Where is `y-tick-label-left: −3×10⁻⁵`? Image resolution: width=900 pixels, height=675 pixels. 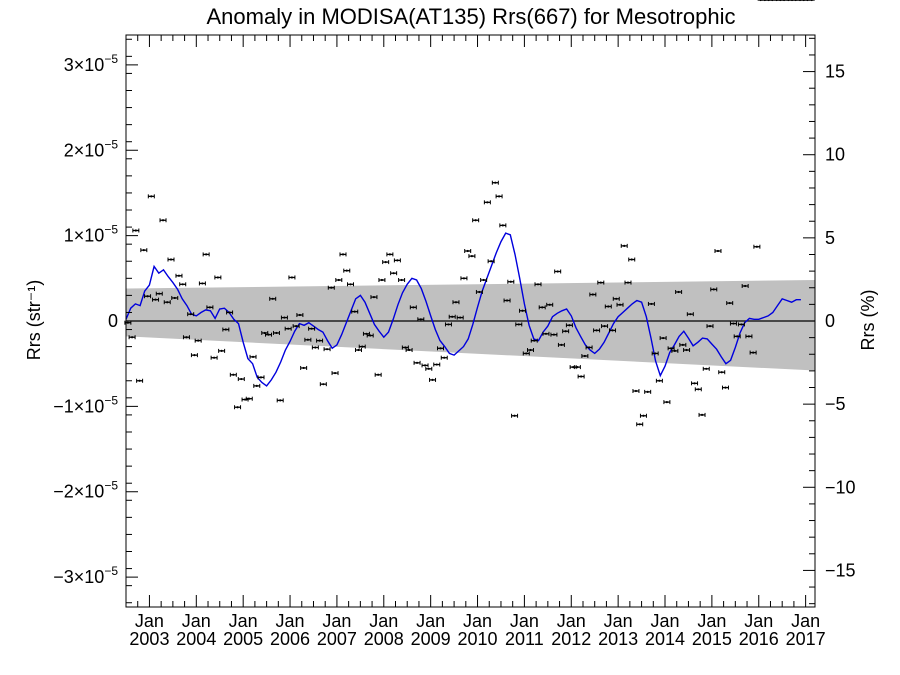 y-tick-label-left: −3×10⁻⁵ is located at coordinates (85, 575).